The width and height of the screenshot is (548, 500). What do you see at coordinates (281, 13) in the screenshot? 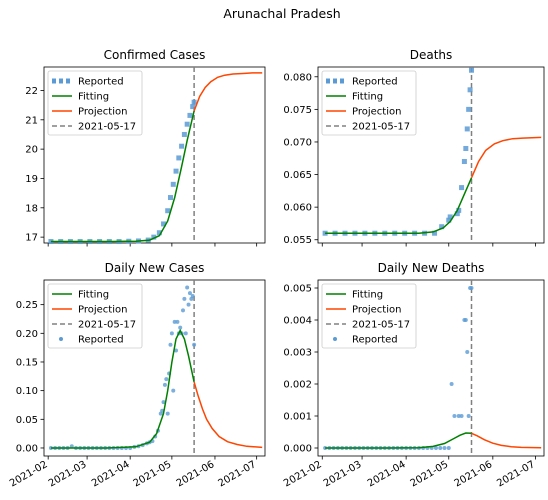
I see `figure-title: Arunachal Pradesh` at bounding box center [281, 13].